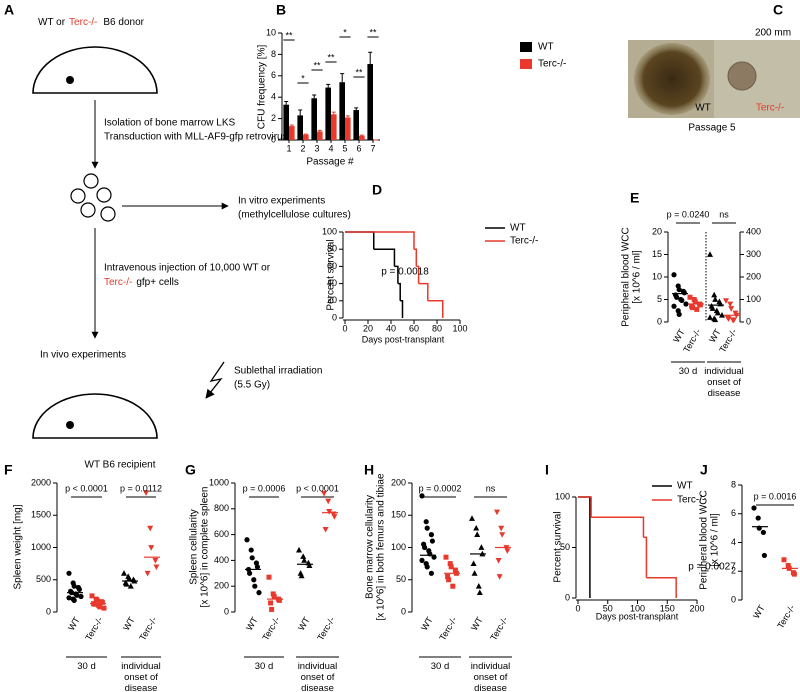 This screenshot has width=800, height=692. What do you see at coordinates (546, 47) in the screenshot?
I see `legend-label: WT` at bounding box center [546, 47].